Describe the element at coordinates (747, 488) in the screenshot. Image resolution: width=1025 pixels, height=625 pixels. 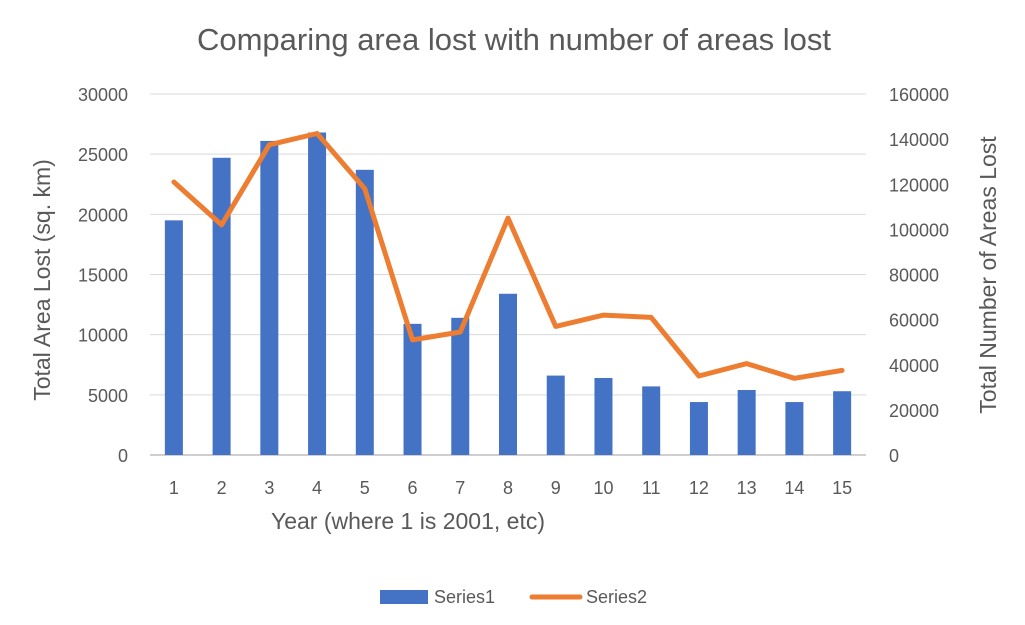
I see `x-tick-label: 13` at that location.